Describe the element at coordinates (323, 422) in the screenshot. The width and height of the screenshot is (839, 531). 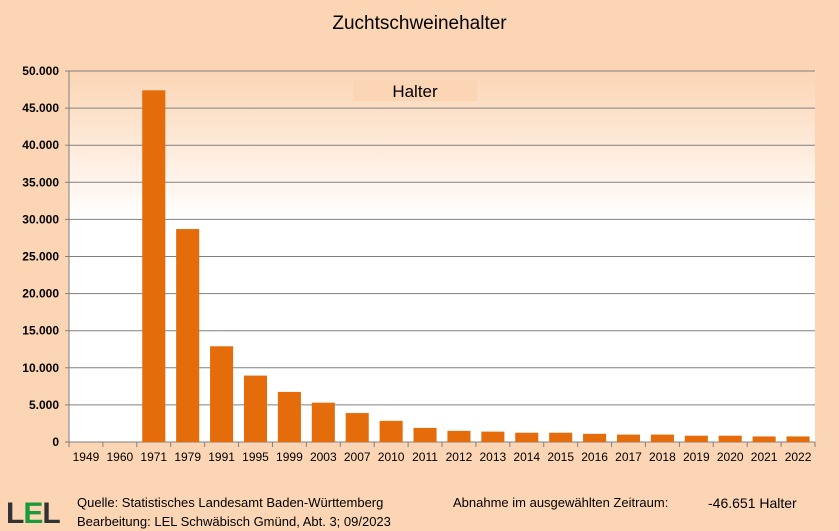
I see `bar-2003` at that location.